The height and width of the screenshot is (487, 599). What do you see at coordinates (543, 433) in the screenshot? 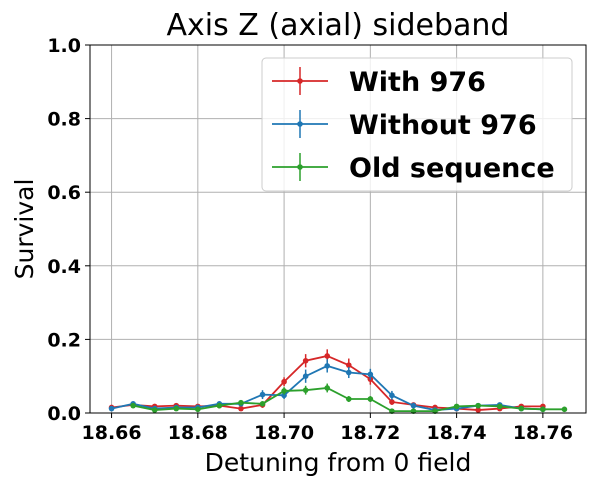
I see `x-tick-label: 18.76` at bounding box center [543, 433].